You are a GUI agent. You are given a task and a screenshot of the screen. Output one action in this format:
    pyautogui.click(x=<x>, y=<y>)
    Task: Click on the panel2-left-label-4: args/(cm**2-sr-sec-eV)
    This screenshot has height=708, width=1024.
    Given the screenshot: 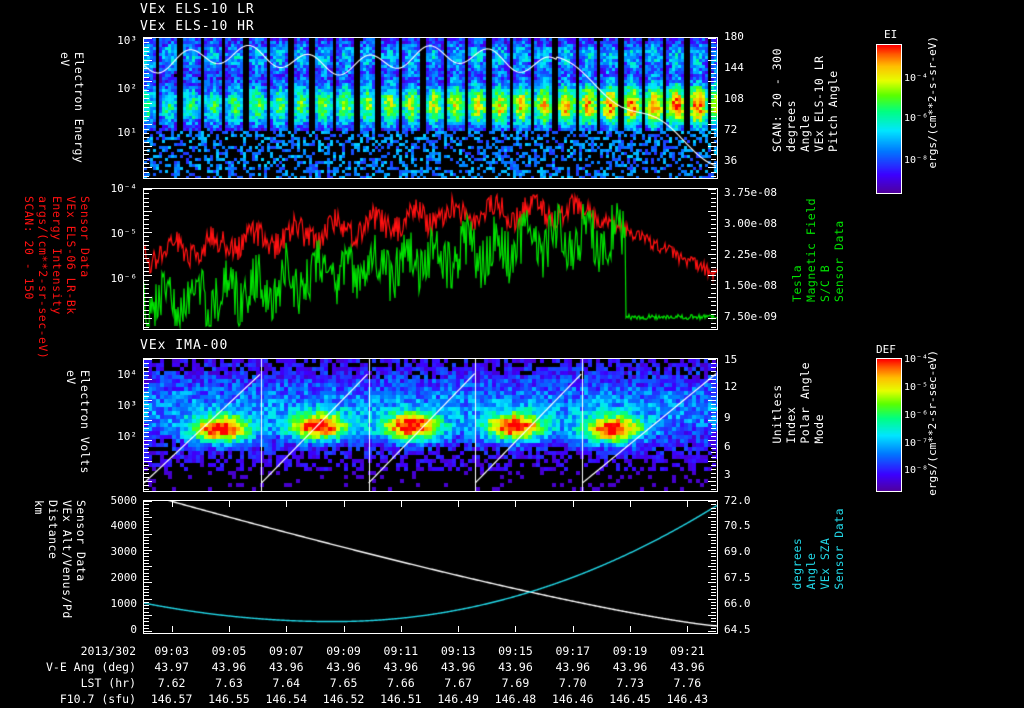 What is the action you would take?
    pyautogui.click(x=43, y=278)
    